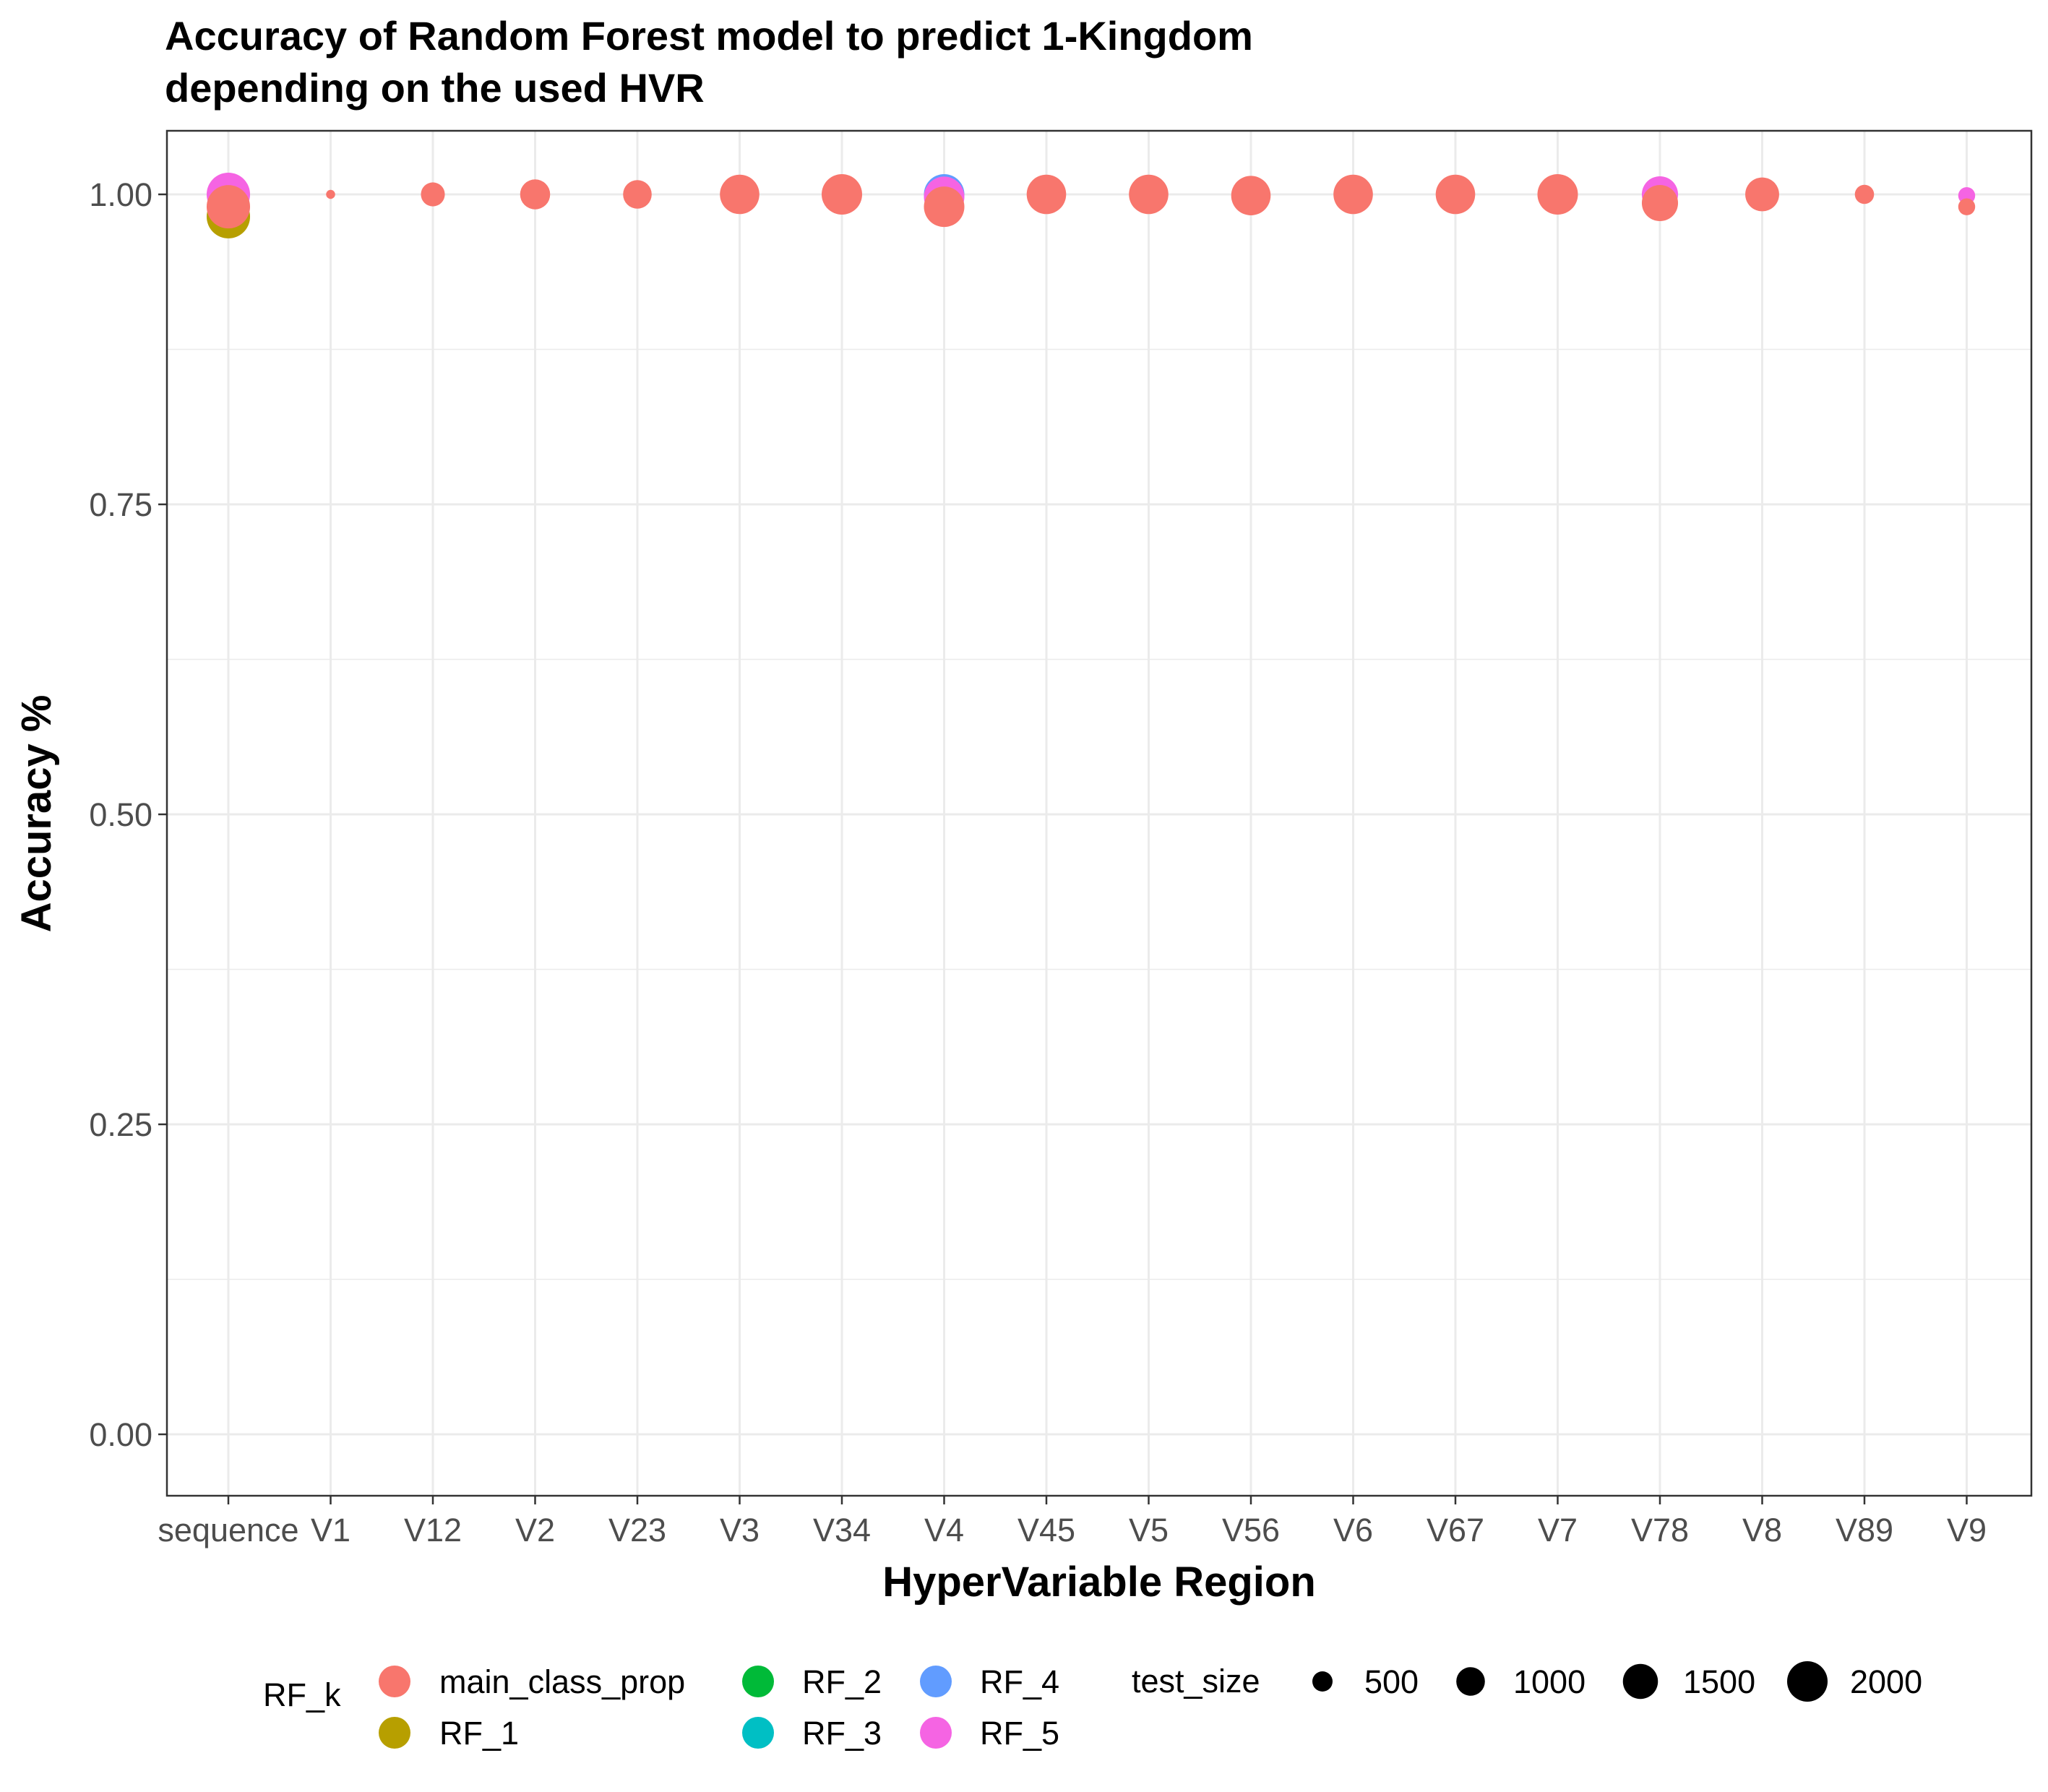 The image size is (2048, 1792). Describe the element at coordinates (944, 1530) in the screenshot. I see `x-tick-label: V4` at that location.